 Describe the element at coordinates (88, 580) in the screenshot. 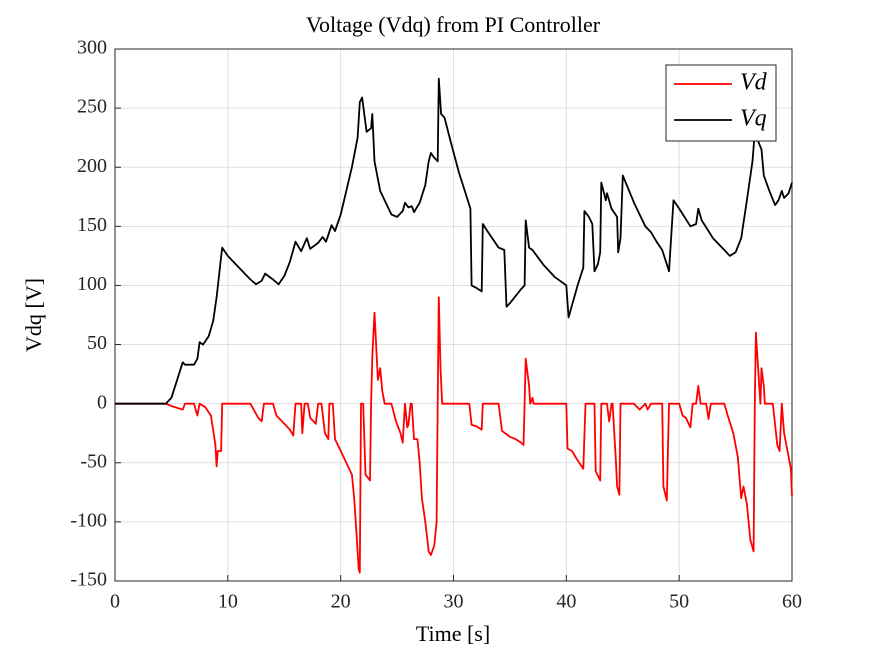

I see `y-tick-label: -150` at that location.